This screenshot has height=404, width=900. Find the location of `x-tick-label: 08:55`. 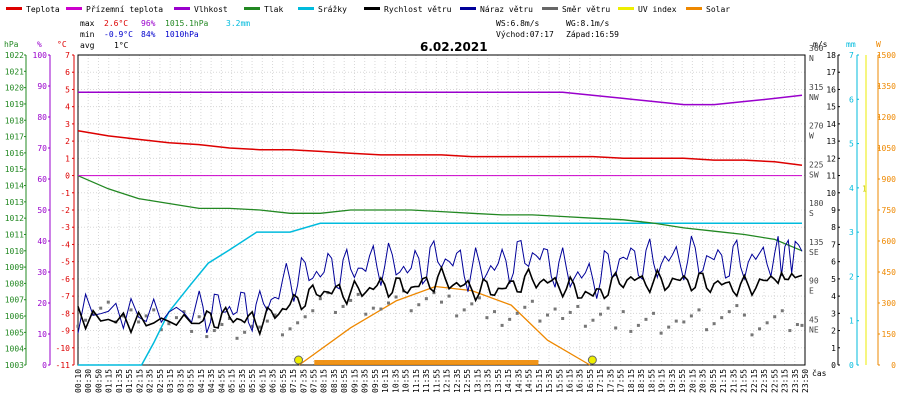

x-tick-label: 08:55 is located at coordinates (344, 381).